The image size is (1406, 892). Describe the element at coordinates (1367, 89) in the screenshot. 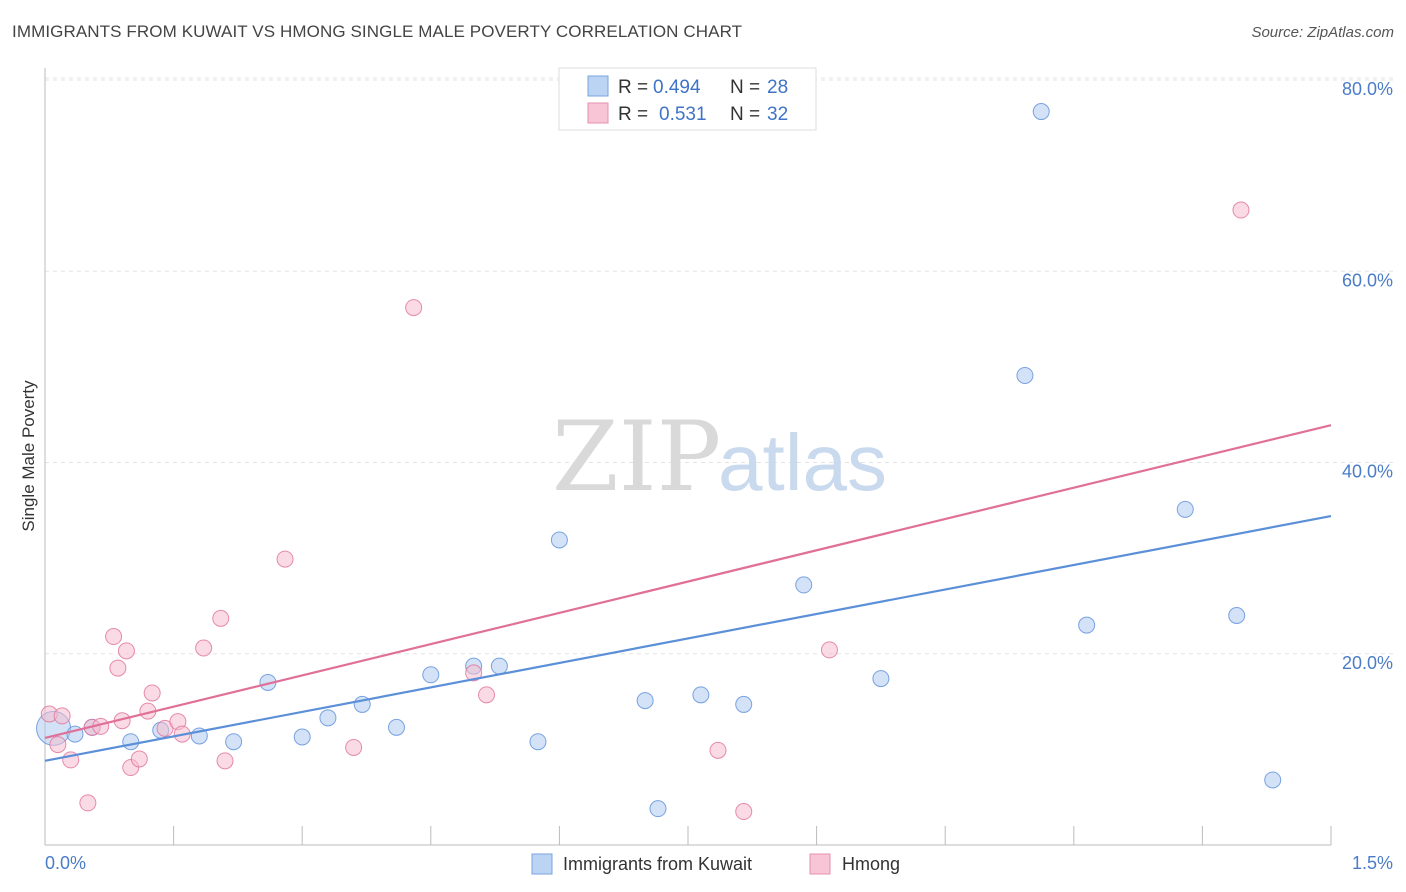

I see `y-tick-label: 80.0%` at that location.